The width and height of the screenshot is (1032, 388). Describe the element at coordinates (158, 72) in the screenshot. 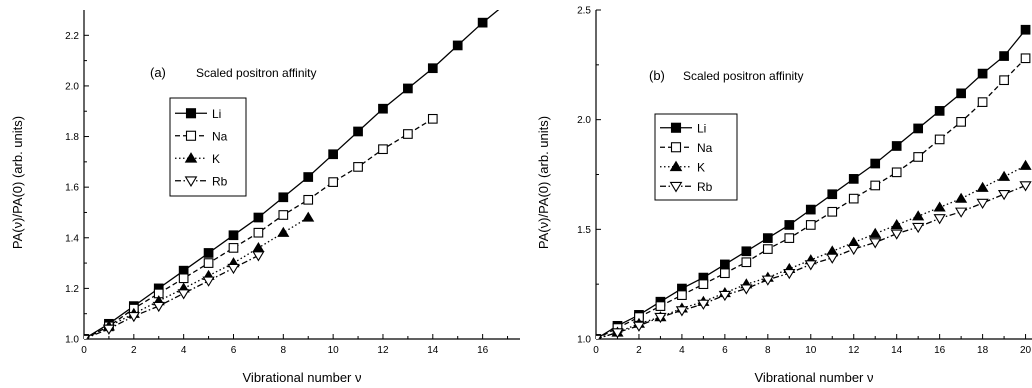

I see `panel-label: (a)` at that location.